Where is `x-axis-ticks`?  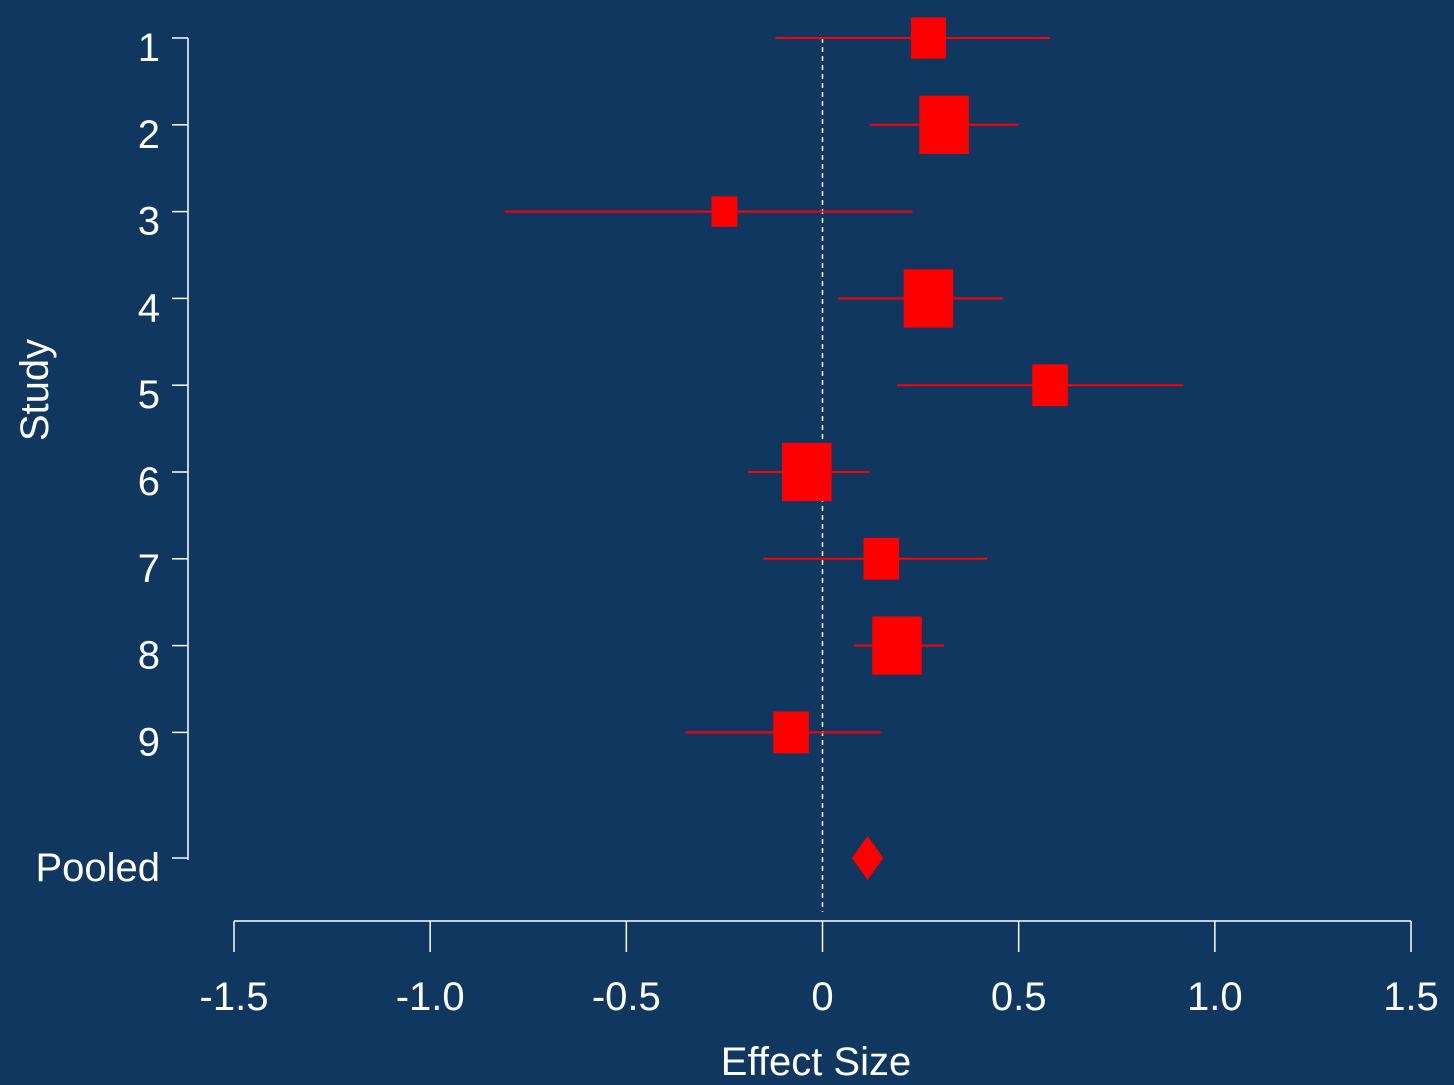
x-axis-ticks is located at coordinates (822, 936).